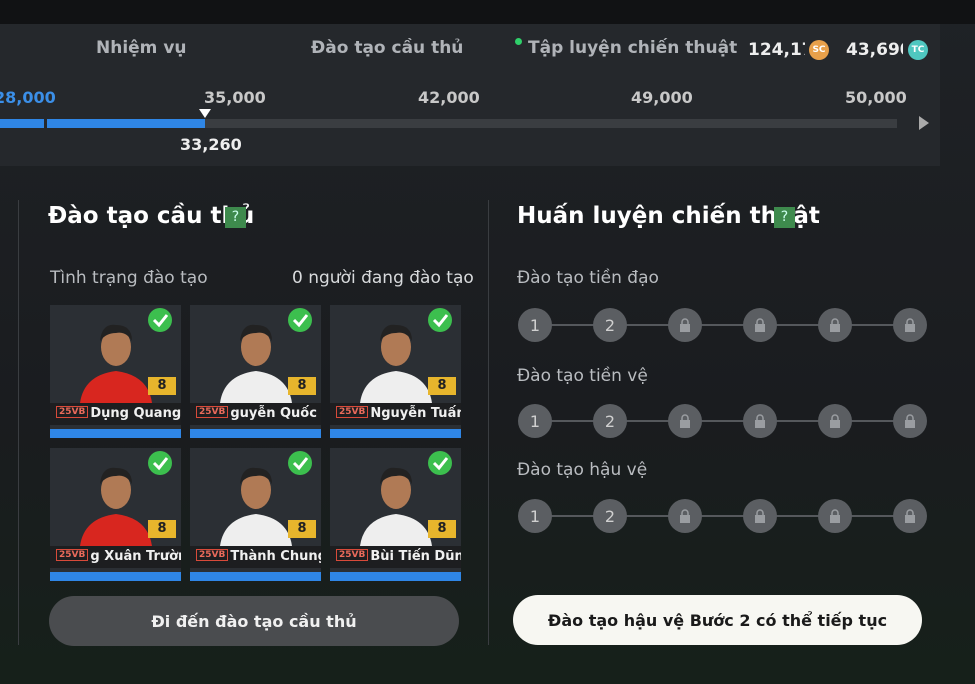  Describe the element at coordinates (28, 97) in the screenshot. I see `milestone-label: 28,000` at that location.